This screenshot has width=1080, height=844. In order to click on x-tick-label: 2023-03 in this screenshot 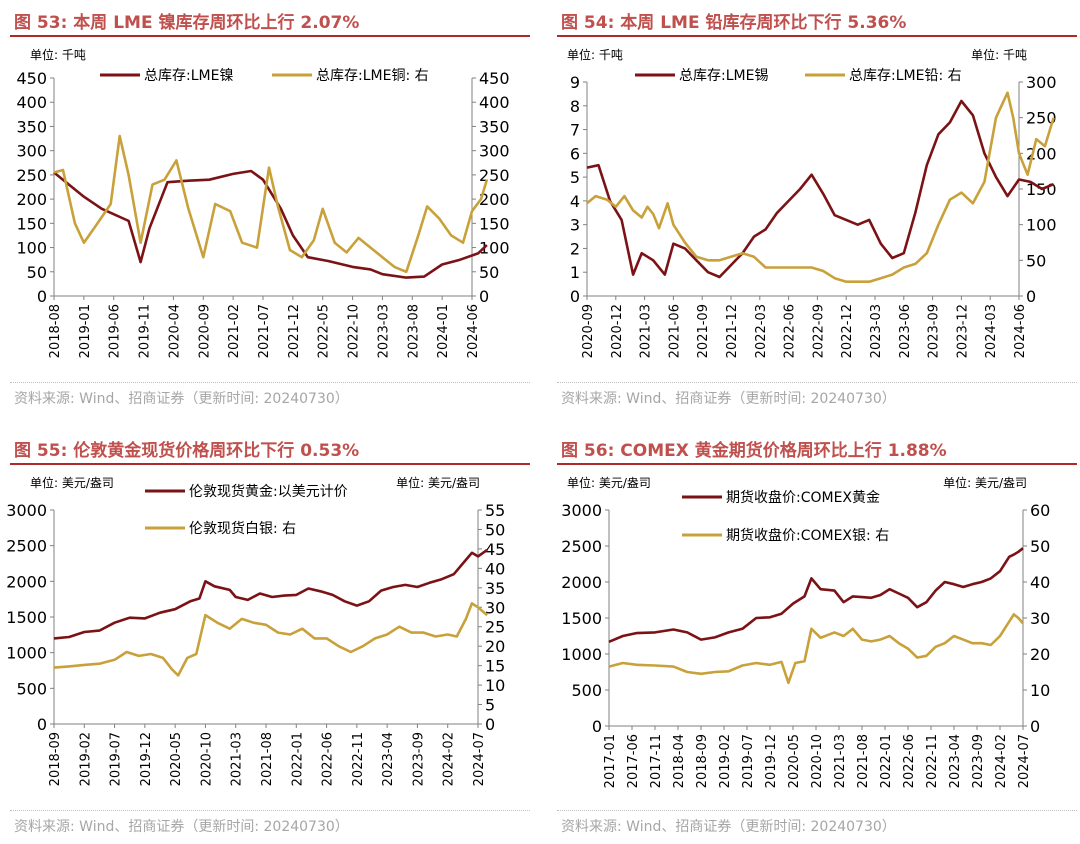, I will do `click(876, 331)`.